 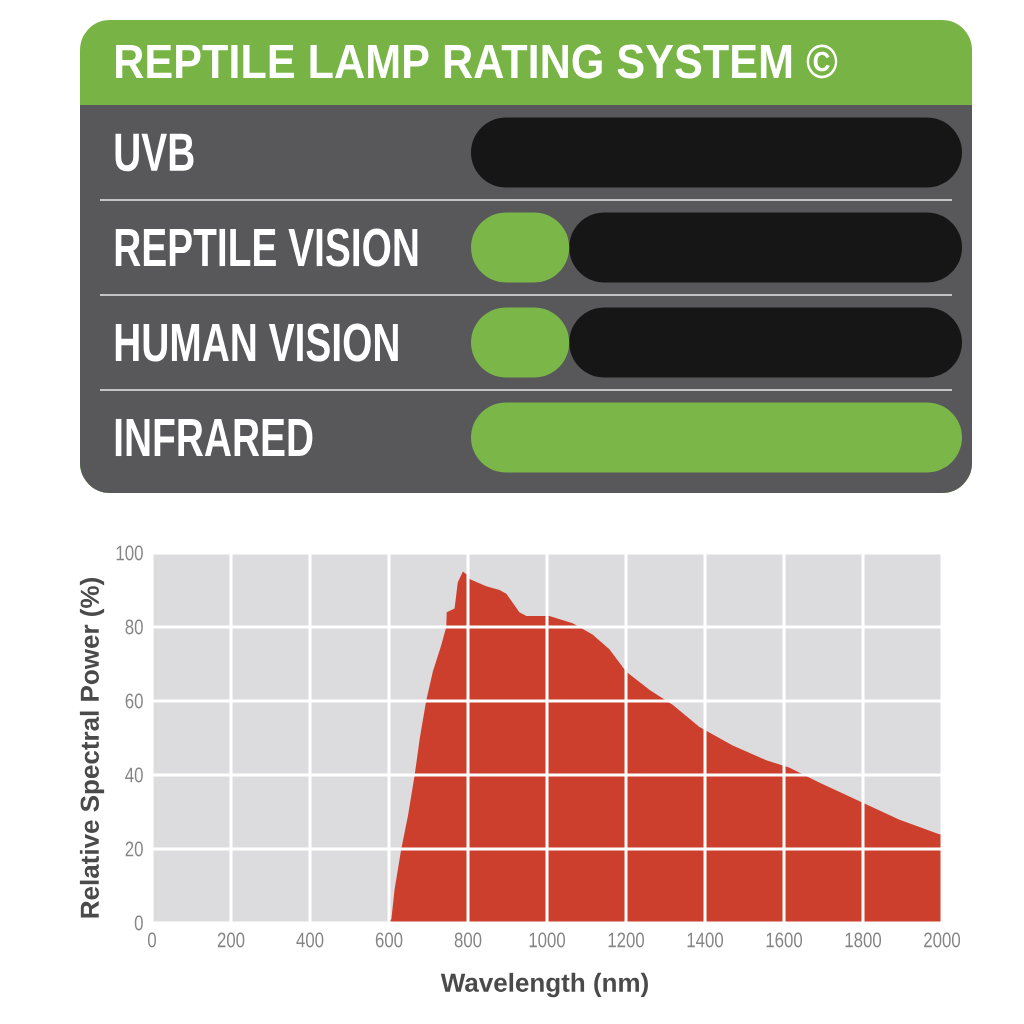 I want to click on y-tick-label: 60, so click(x=134, y=701).